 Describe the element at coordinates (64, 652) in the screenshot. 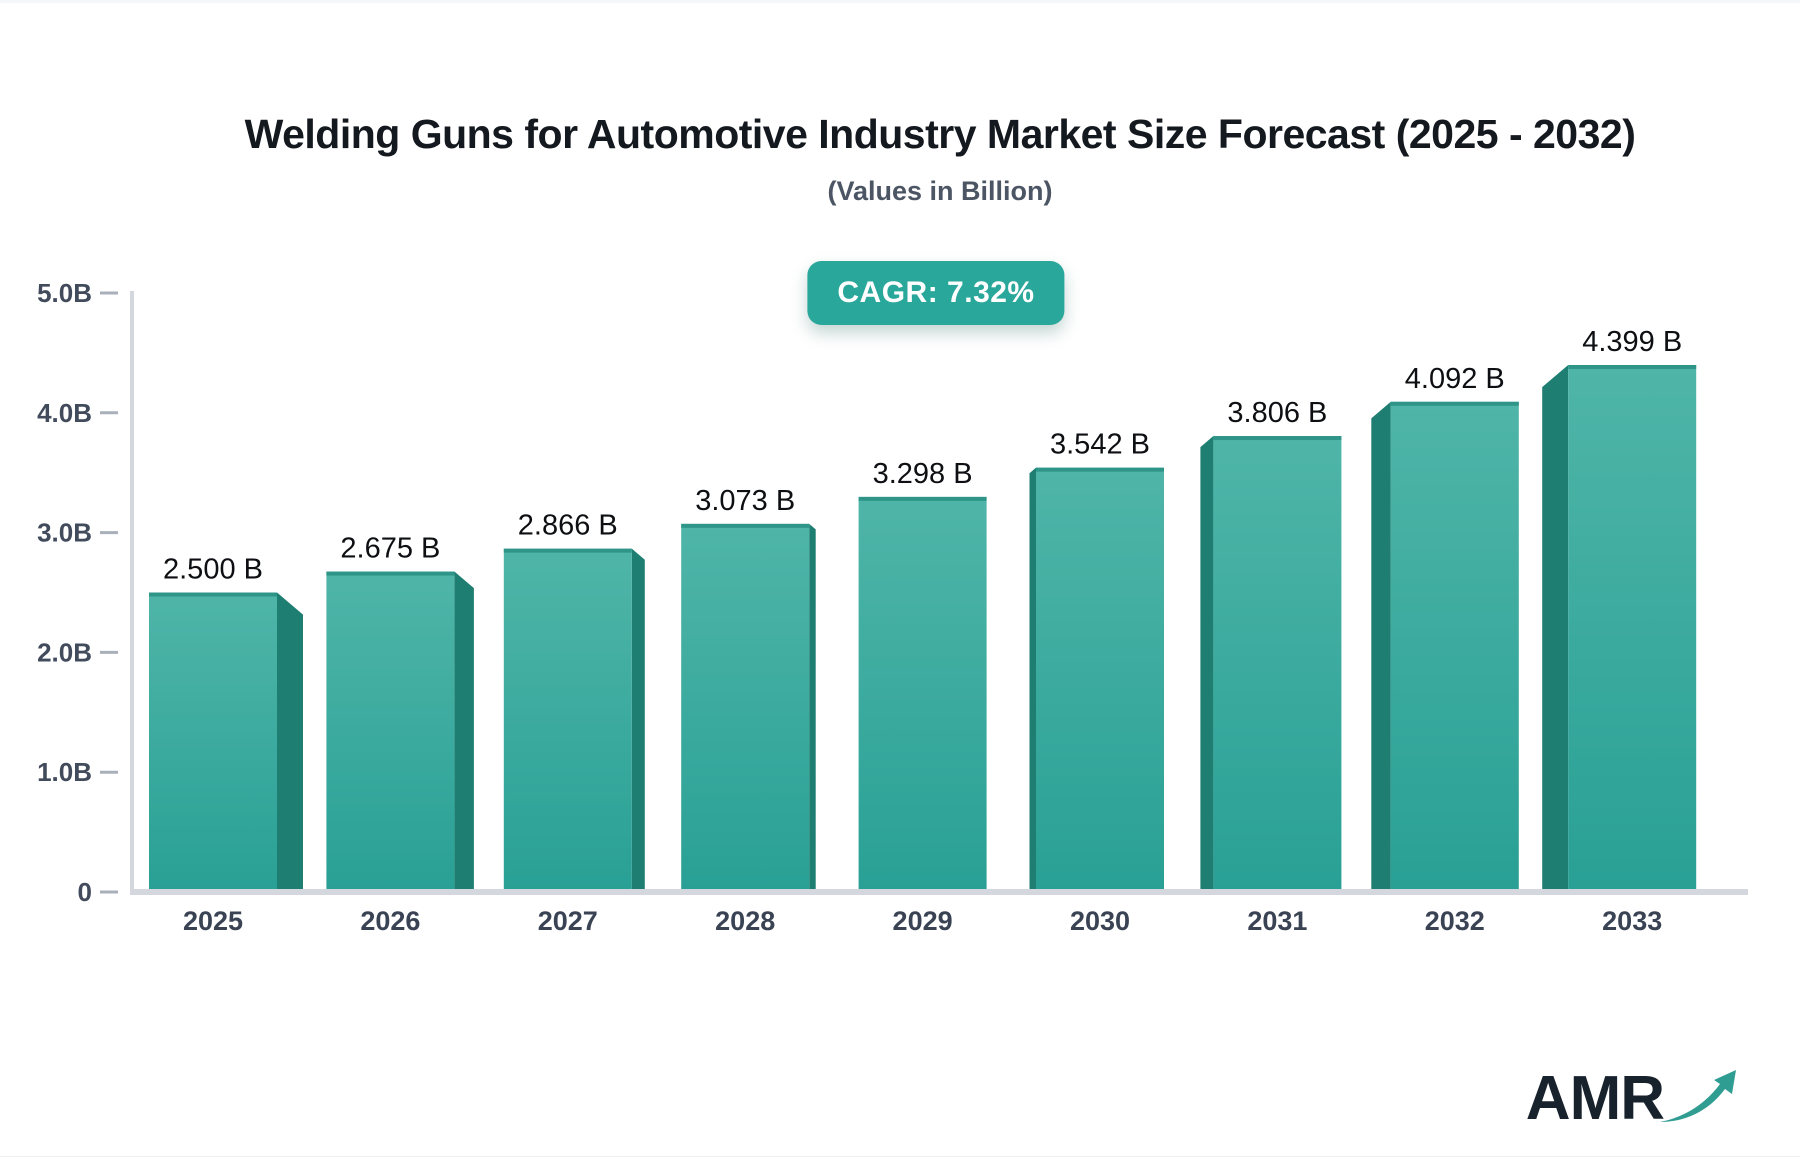

I see `y-tick-label: 2.0B` at that location.